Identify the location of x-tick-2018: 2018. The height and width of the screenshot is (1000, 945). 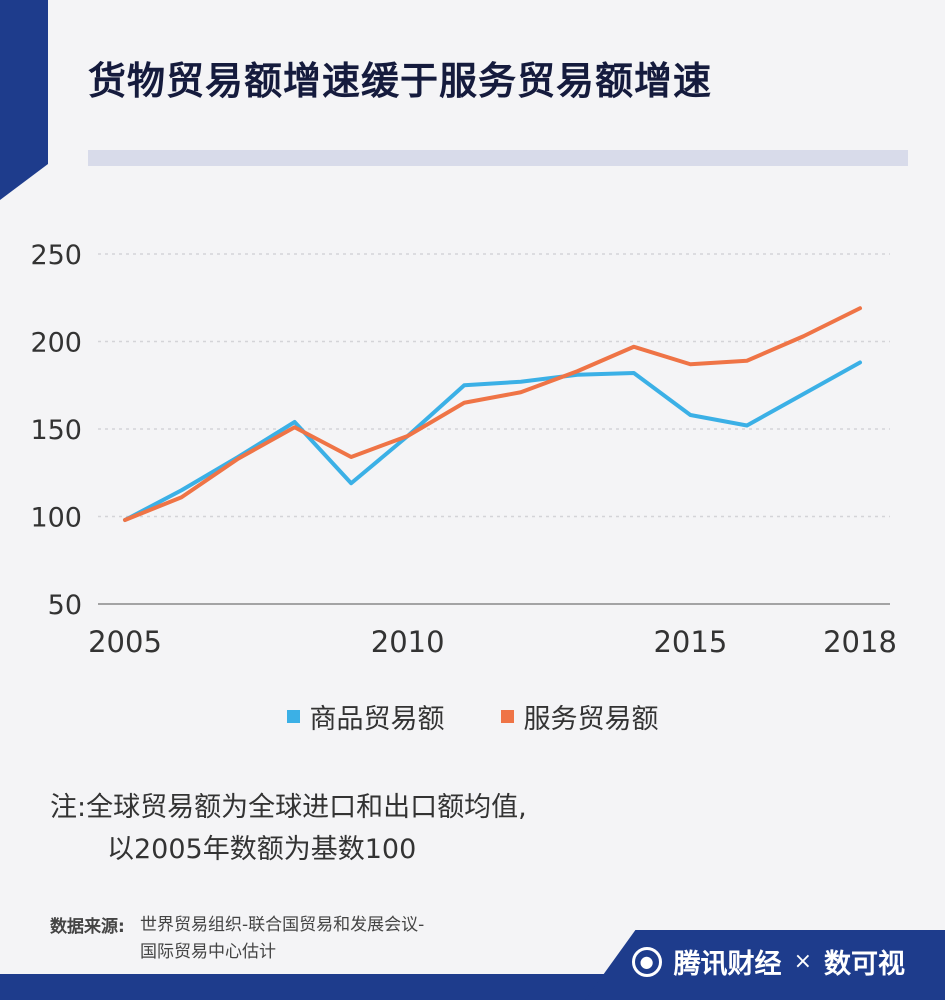
(860, 642).